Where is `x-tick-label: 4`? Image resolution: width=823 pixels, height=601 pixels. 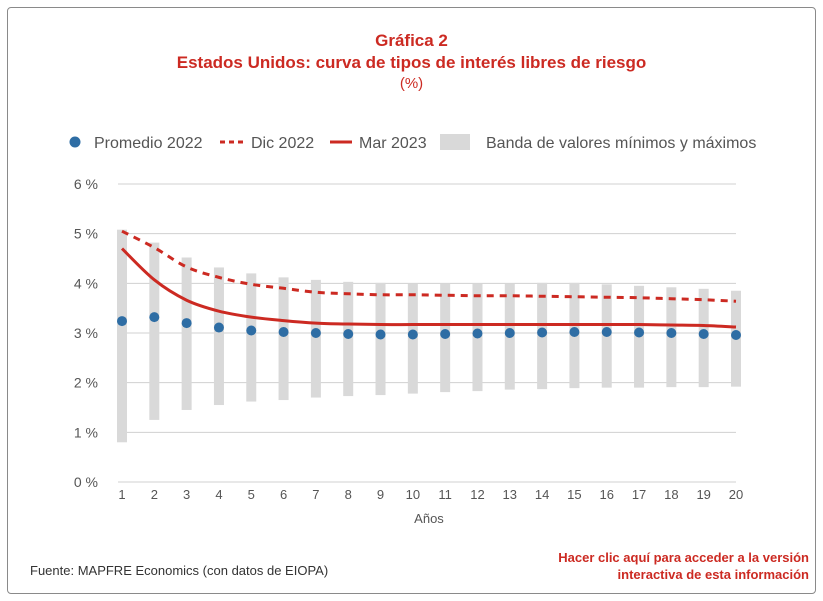 x-tick-label: 4 is located at coordinates (218, 494).